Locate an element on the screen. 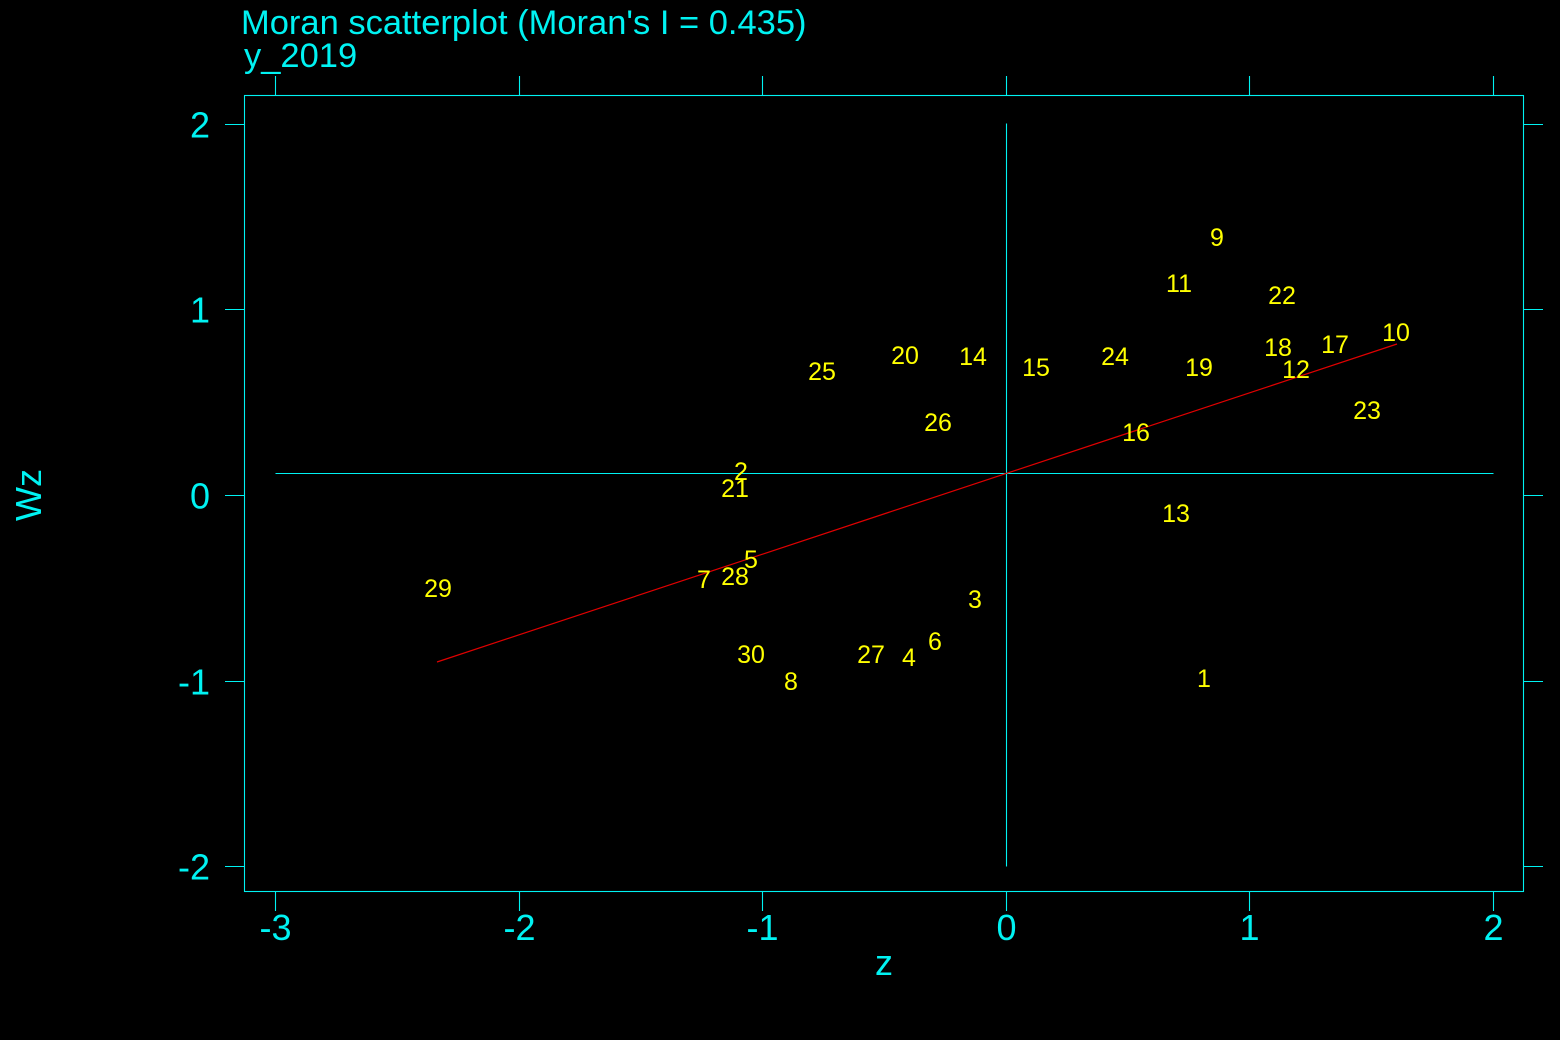 This screenshot has height=1040, width=1560. svg-text: 3 is located at coordinates (975, 600).